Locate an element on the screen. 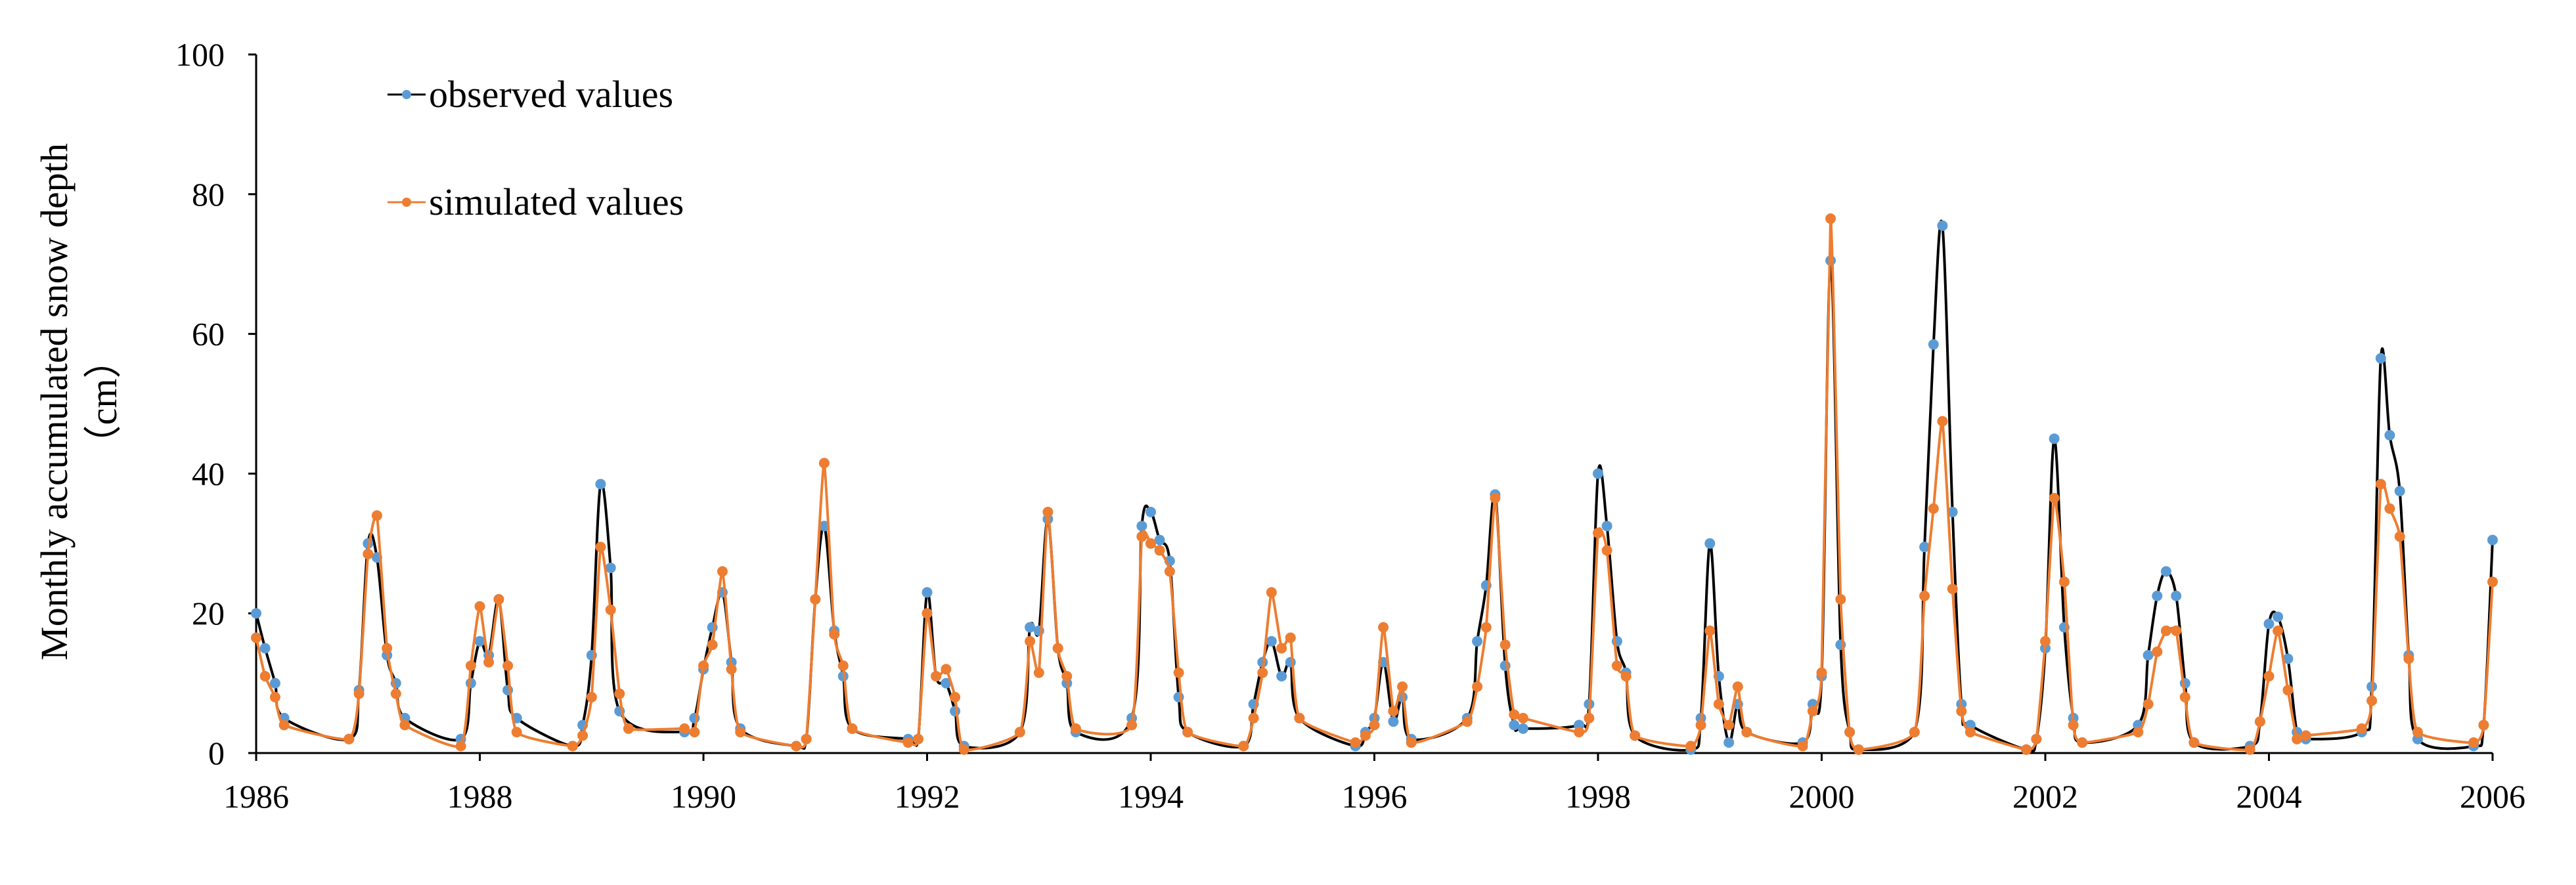  x-tick-label: 1998 is located at coordinates (1598, 797).